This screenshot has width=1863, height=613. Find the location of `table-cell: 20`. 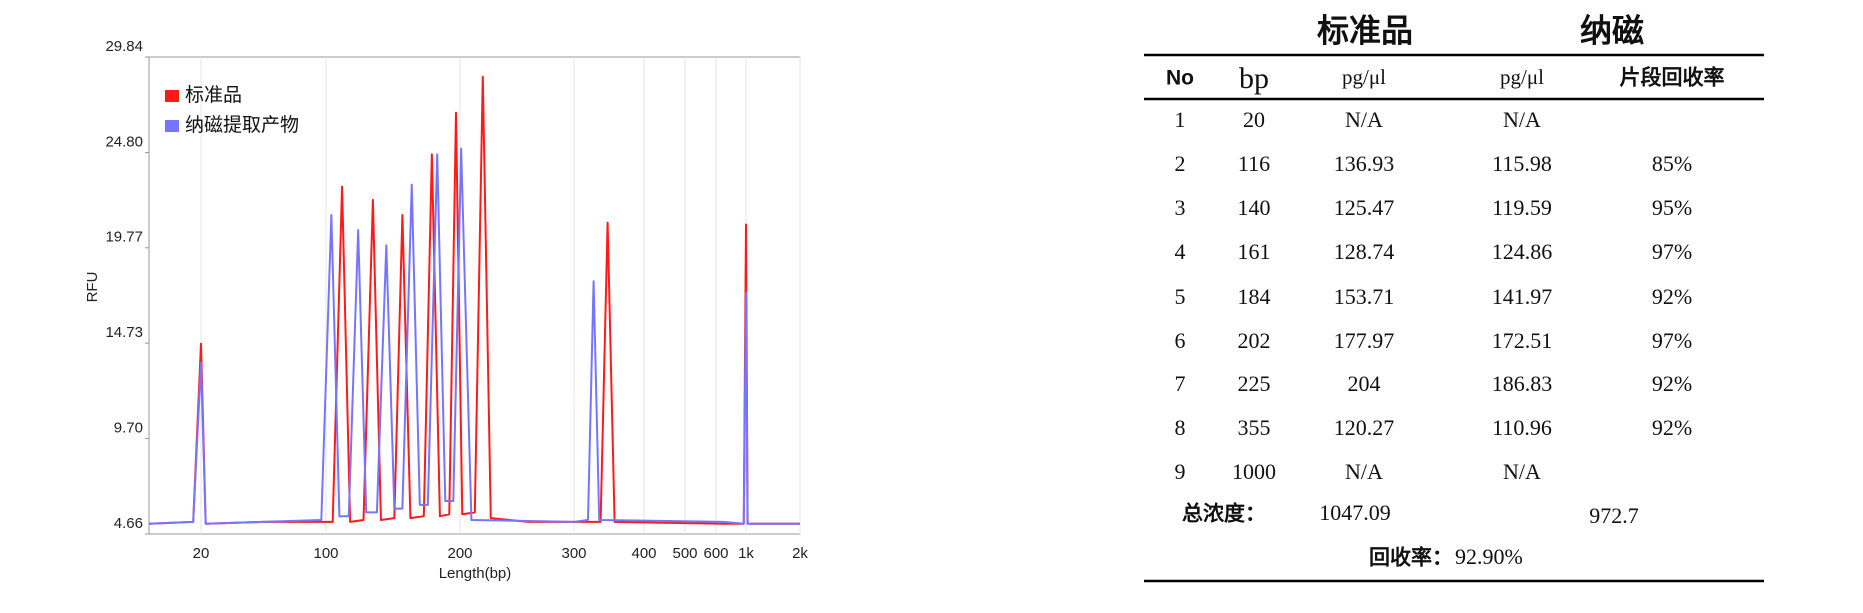

table-cell: 20 is located at coordinates (1254, 119).